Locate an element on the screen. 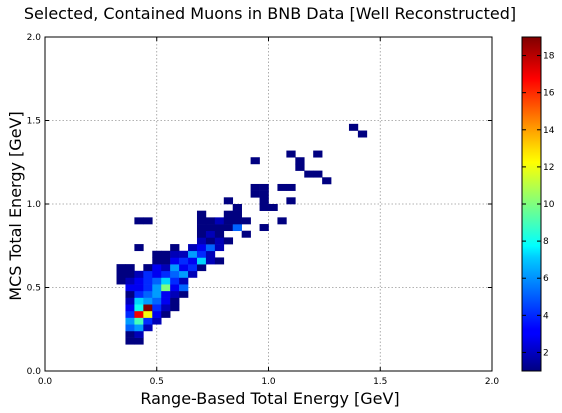 The image size is (562, 413). colorbar-tick-label: 18 is located at coordinates (549, 57).